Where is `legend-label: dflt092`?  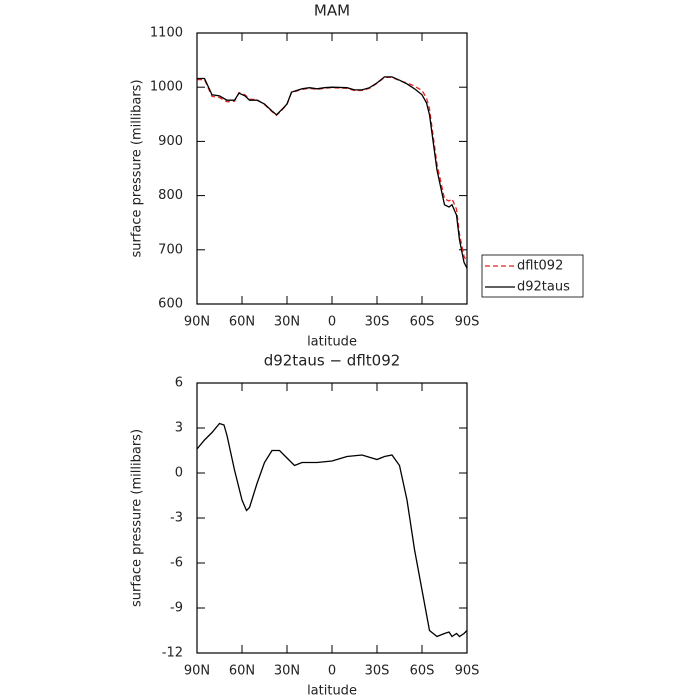 legend-label: dflt092 is located at coordinates (540, 266).